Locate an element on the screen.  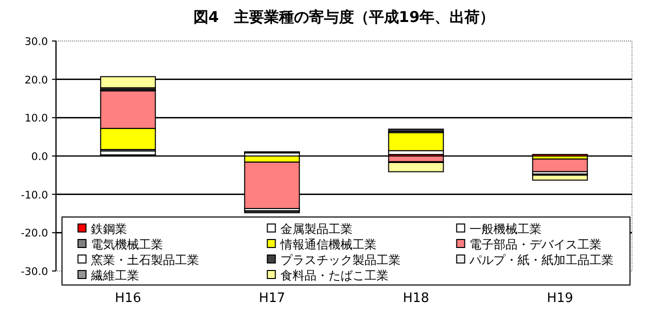
legend-label: 金属製品工業 is located at coordinates (316, 229).